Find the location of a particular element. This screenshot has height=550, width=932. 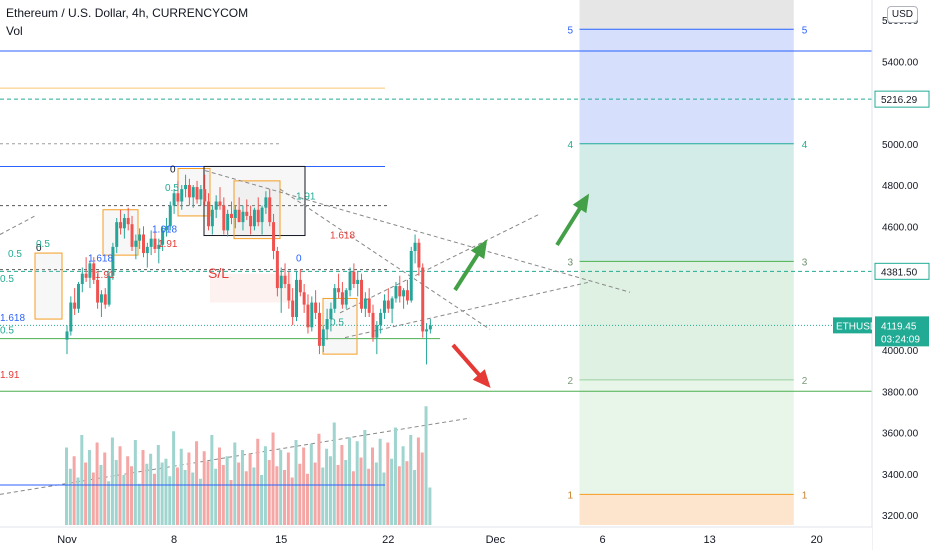

fib-level-label-right: 5 is located at coordinates (805, 30).